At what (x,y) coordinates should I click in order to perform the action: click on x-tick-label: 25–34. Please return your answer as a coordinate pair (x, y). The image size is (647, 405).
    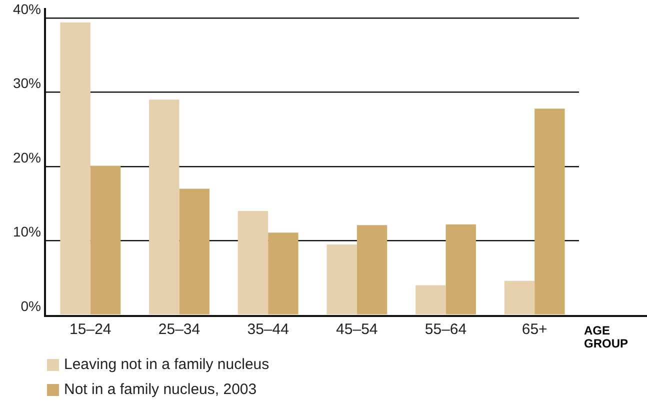
    Looking at the image, I should click on (179, 329).